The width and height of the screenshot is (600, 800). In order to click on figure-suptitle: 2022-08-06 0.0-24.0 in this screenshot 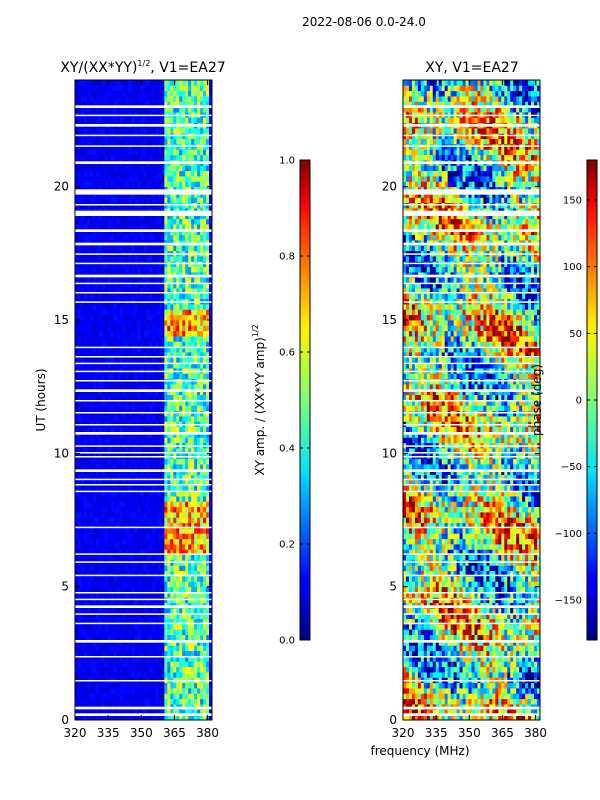, I will do `click(364, 22)`.